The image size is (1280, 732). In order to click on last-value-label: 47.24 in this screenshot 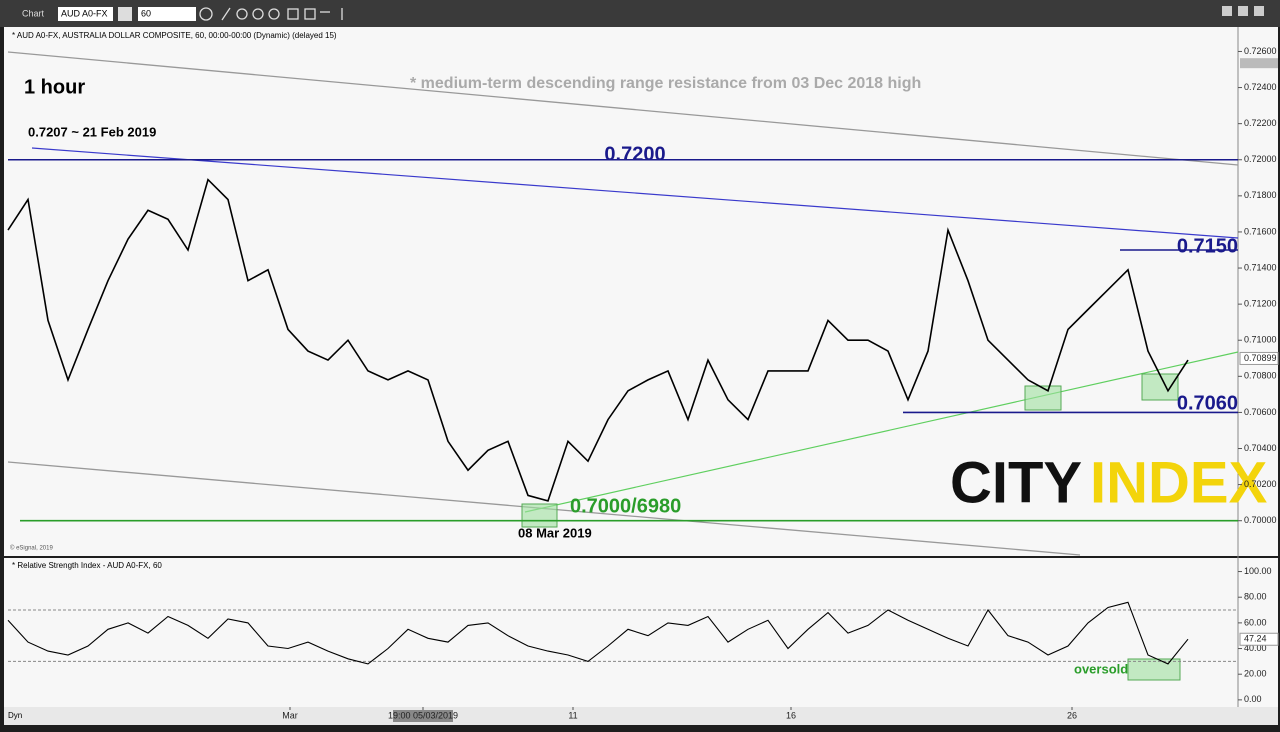, I will do `click(1255, 639)`.